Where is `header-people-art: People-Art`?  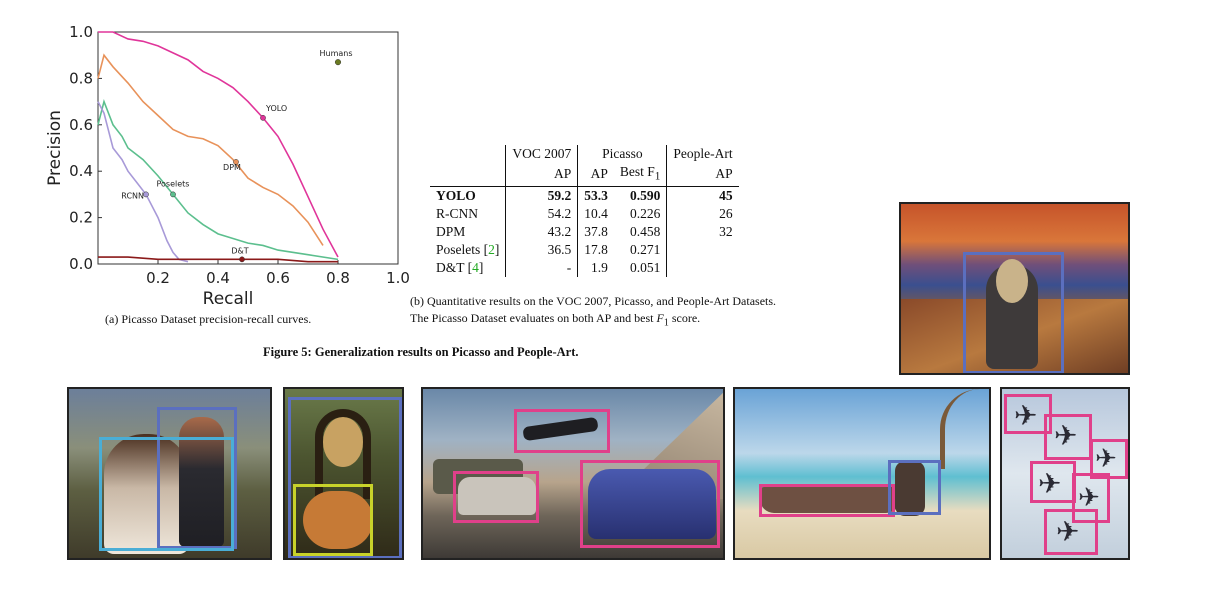
header-people-art: People-Art is located at coordinates (702, 154).